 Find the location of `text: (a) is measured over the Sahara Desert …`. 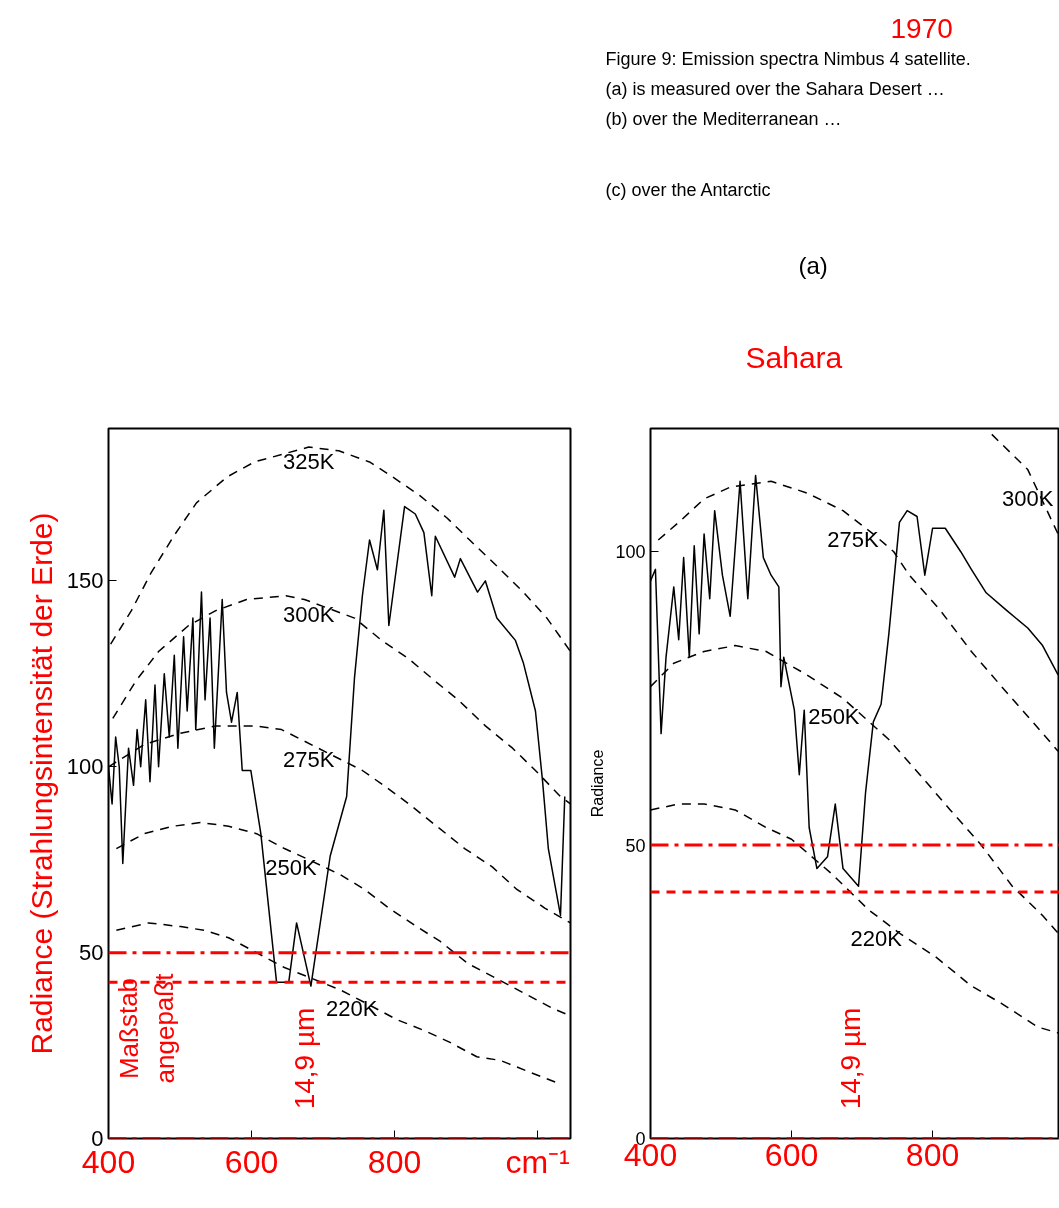

text: (a) is measured over the Sahara Desert … is located at coordinates (775, 88).